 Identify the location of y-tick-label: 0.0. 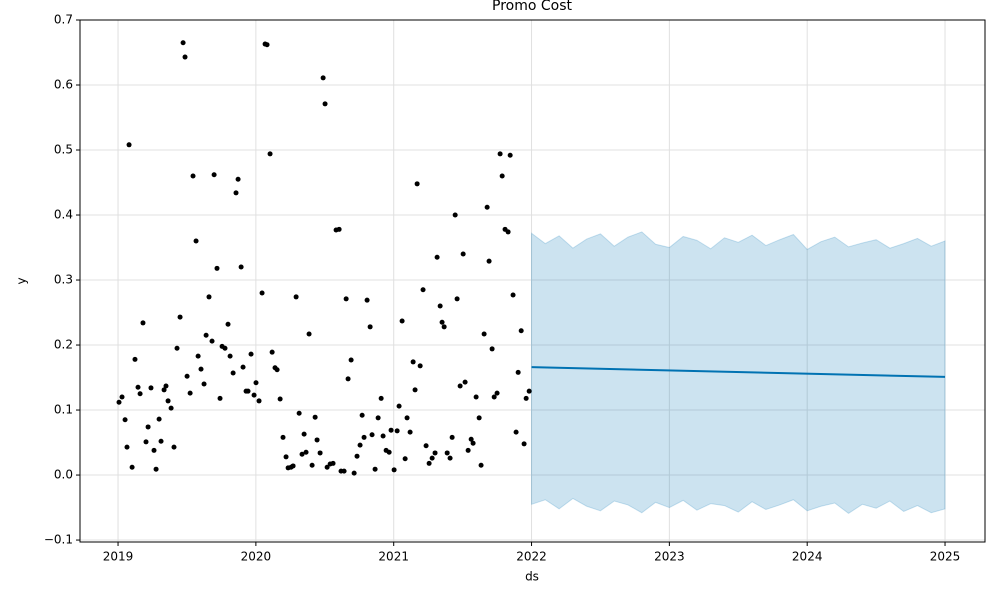
(63, 475).